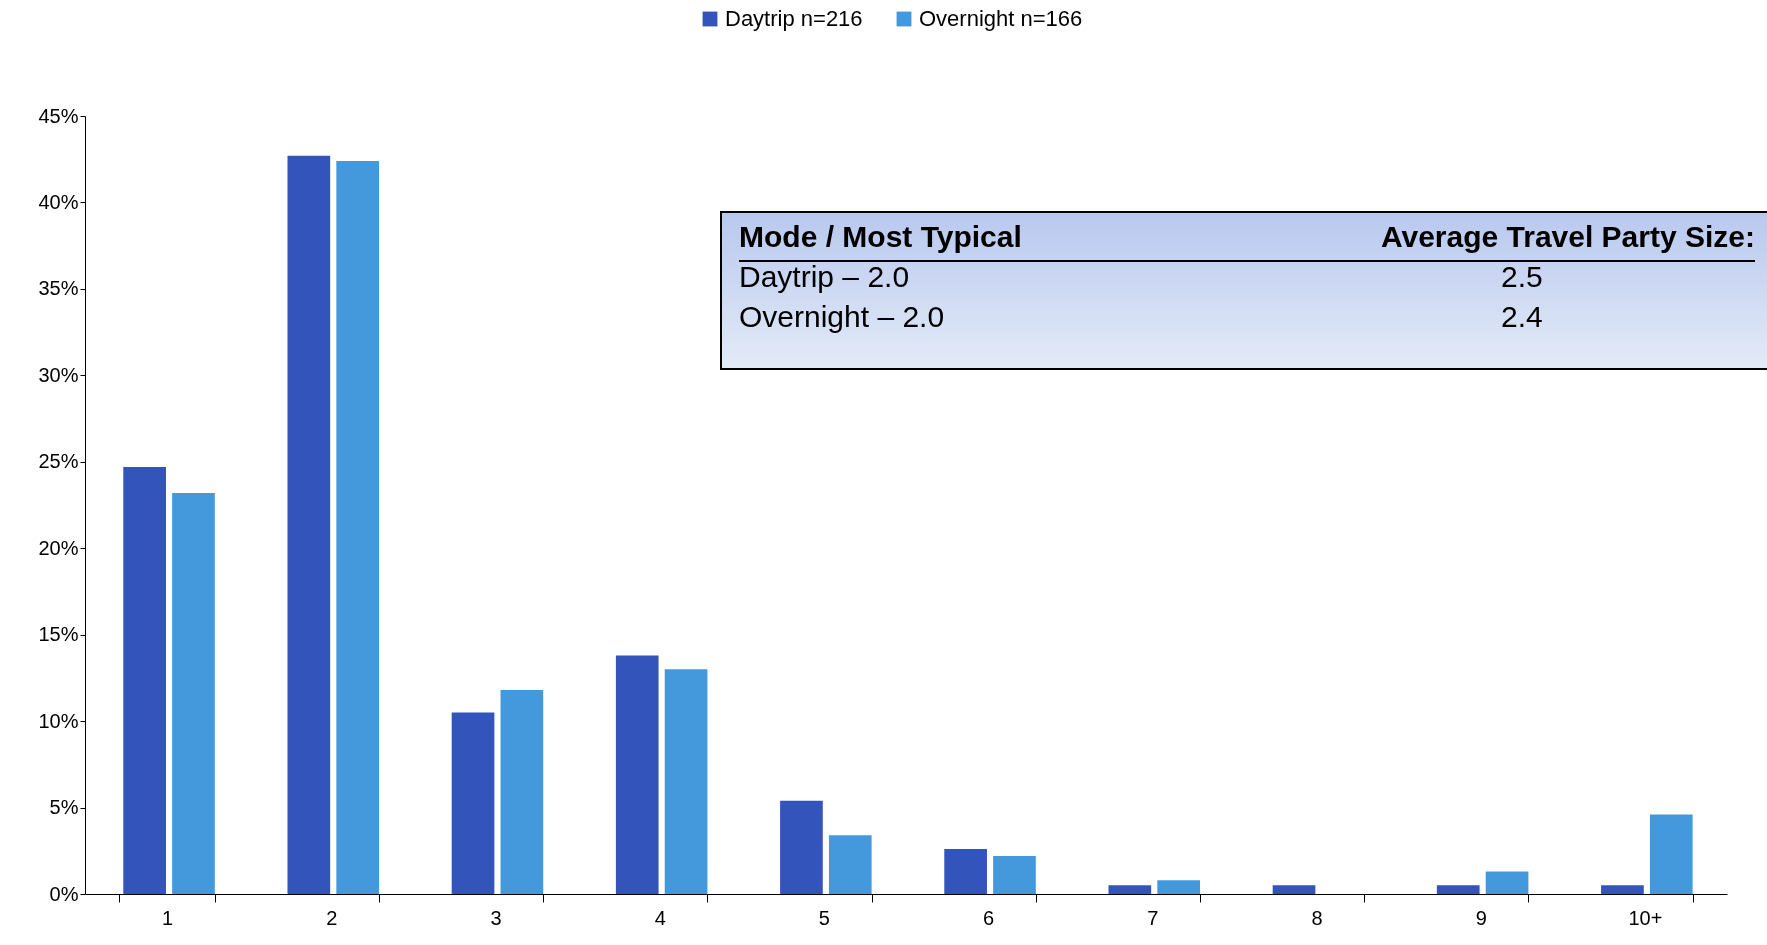  I want to click on y-tick-label: 25%, so click(58, 461).